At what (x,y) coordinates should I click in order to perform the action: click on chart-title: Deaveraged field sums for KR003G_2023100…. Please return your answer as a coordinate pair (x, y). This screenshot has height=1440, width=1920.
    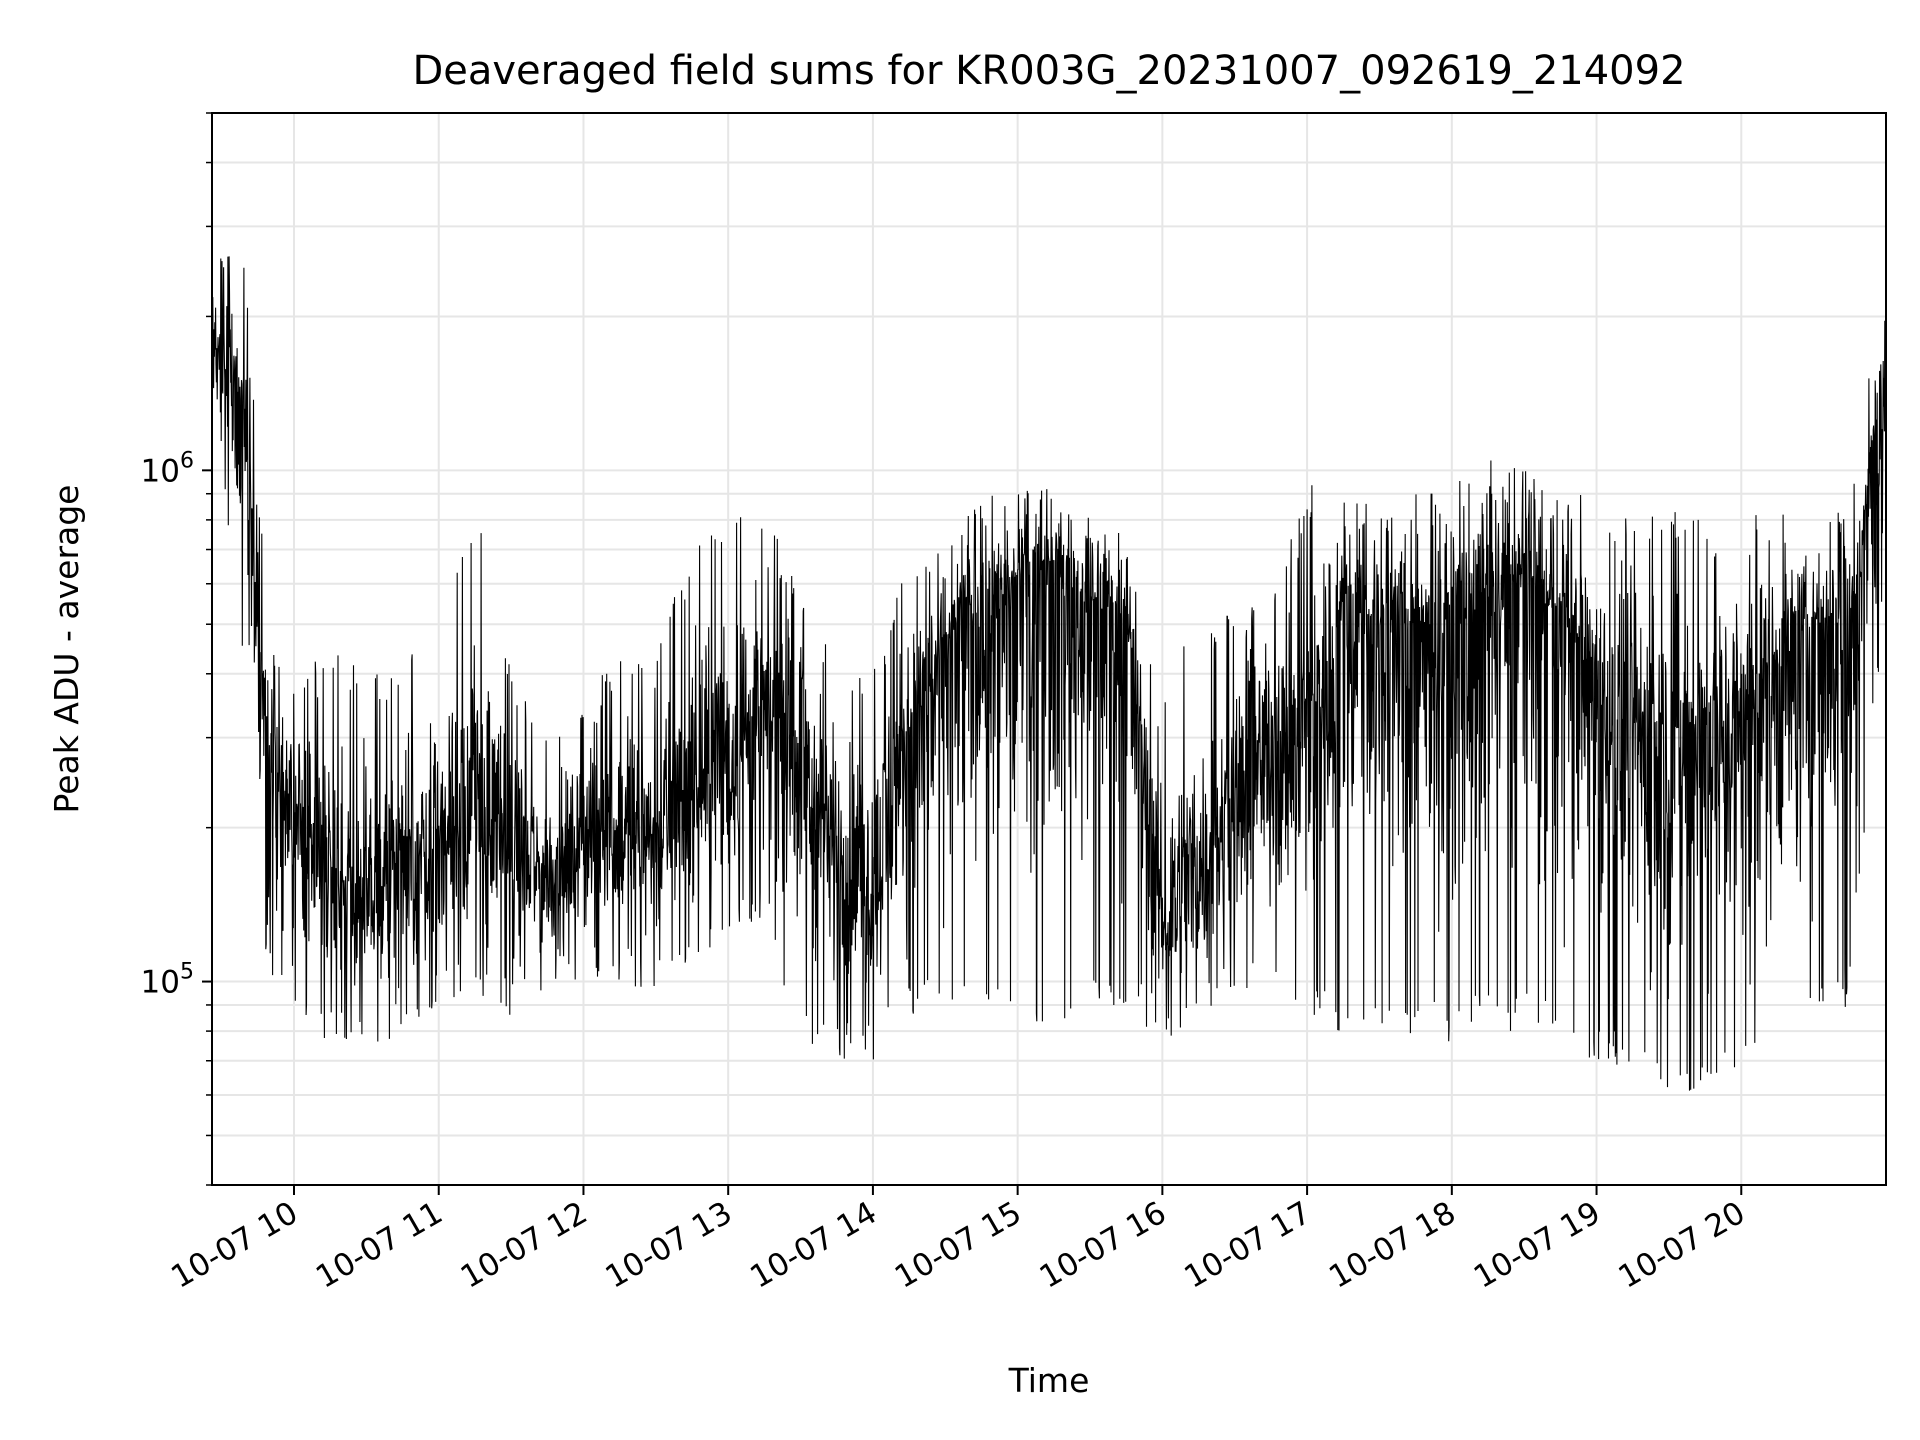
    Looking at the image, I should click on (1048, 71).